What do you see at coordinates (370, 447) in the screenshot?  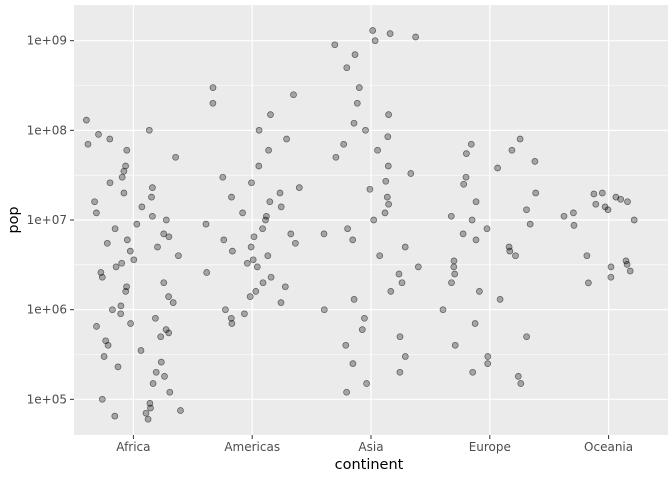 I see `x-tick-label: Asia` at bounding box center [370, 447].